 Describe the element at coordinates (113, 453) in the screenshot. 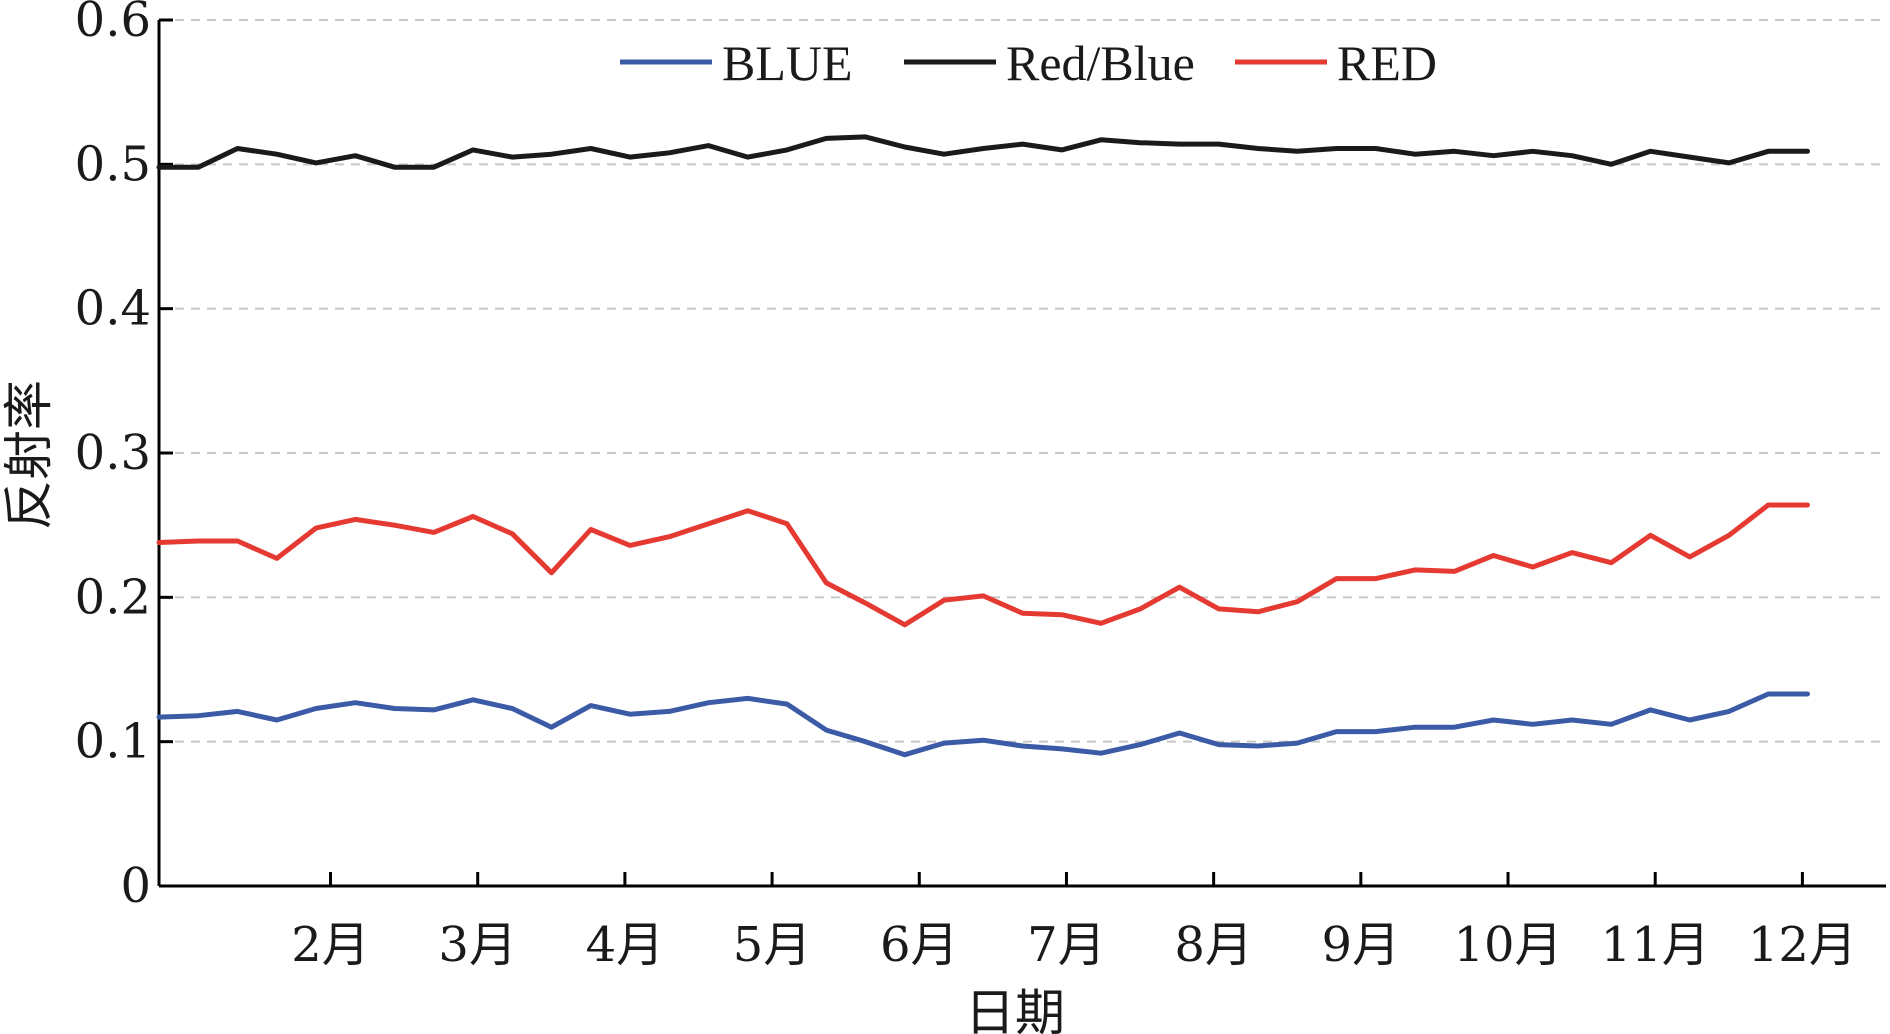

I see `y-tick-label: 0.3` at that location.